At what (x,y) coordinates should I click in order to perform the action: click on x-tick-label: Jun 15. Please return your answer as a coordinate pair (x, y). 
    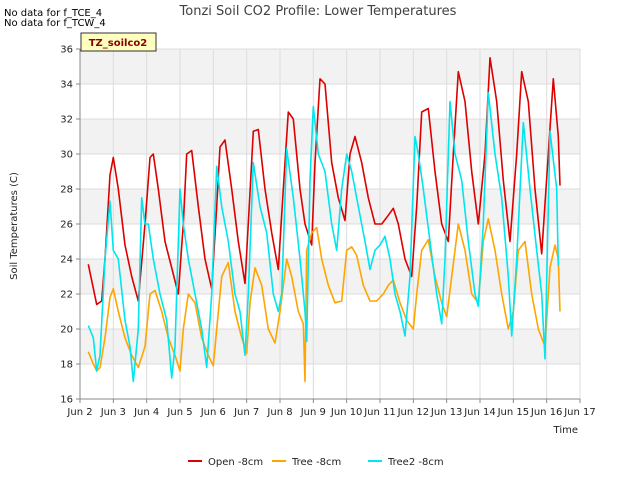
    Looking at the image, I should click on (513, 412).